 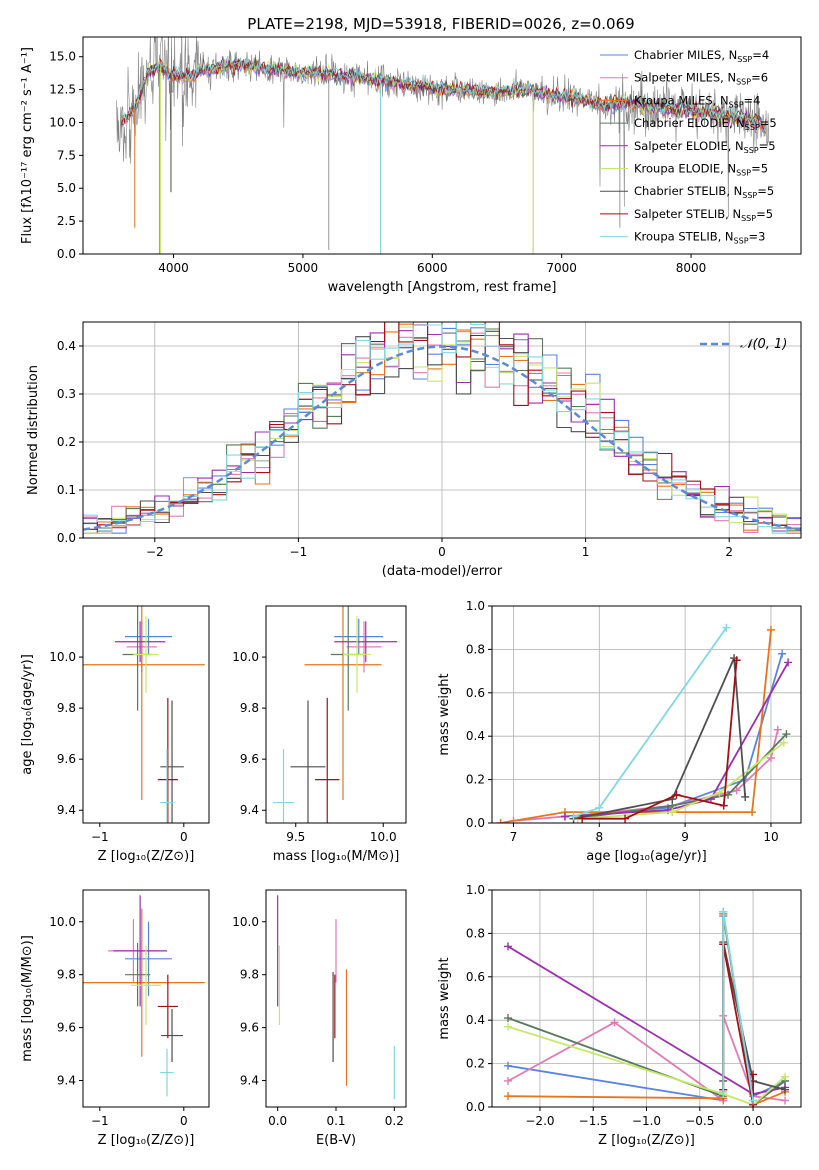 What do you see at coordinates (62, 57) in the screenshot?
I see `y-tick-label: 15.0` at bounding box center [62, 57].